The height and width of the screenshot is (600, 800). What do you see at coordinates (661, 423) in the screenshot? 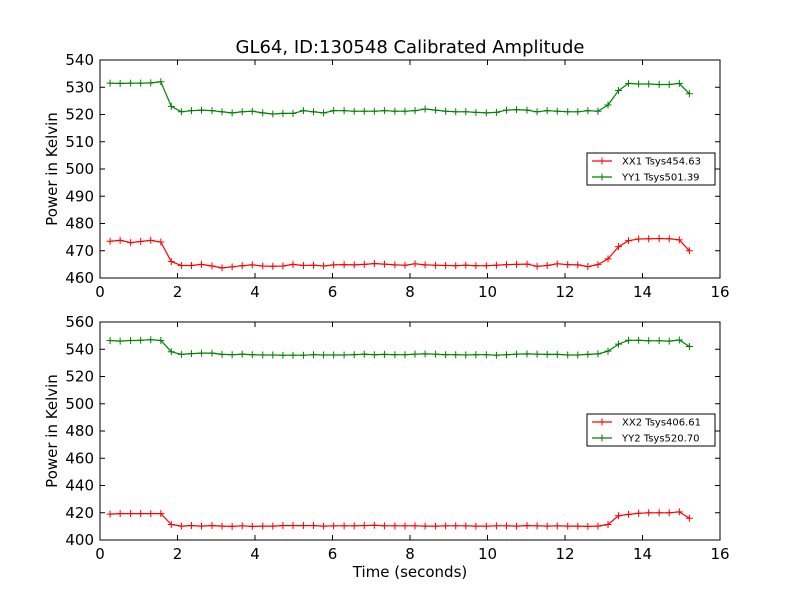
I see `legend-entry: XX2 Tsys406.61` at bounding box center [661, 423].